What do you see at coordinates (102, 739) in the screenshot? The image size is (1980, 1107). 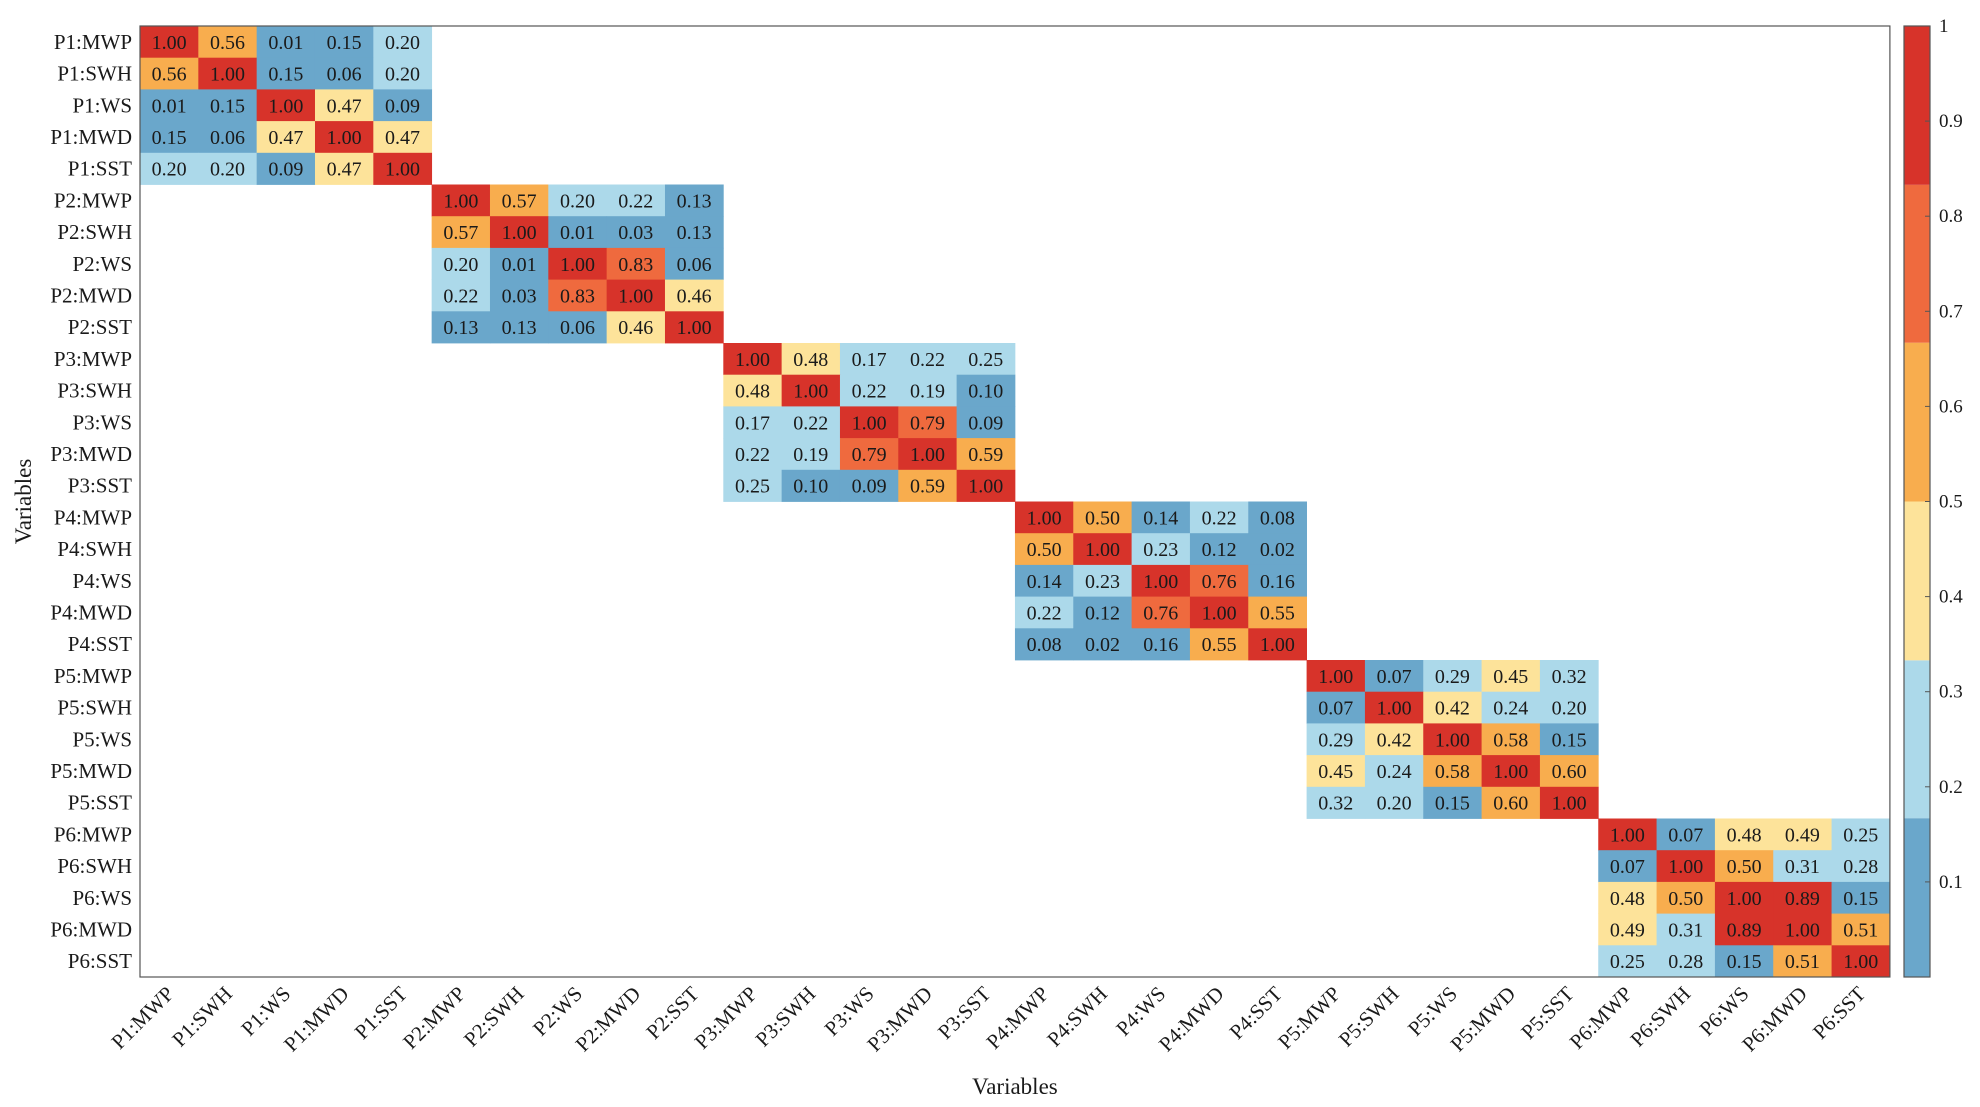 I see `y-tick-label: P5:WS` at bounding box center [102, 739].